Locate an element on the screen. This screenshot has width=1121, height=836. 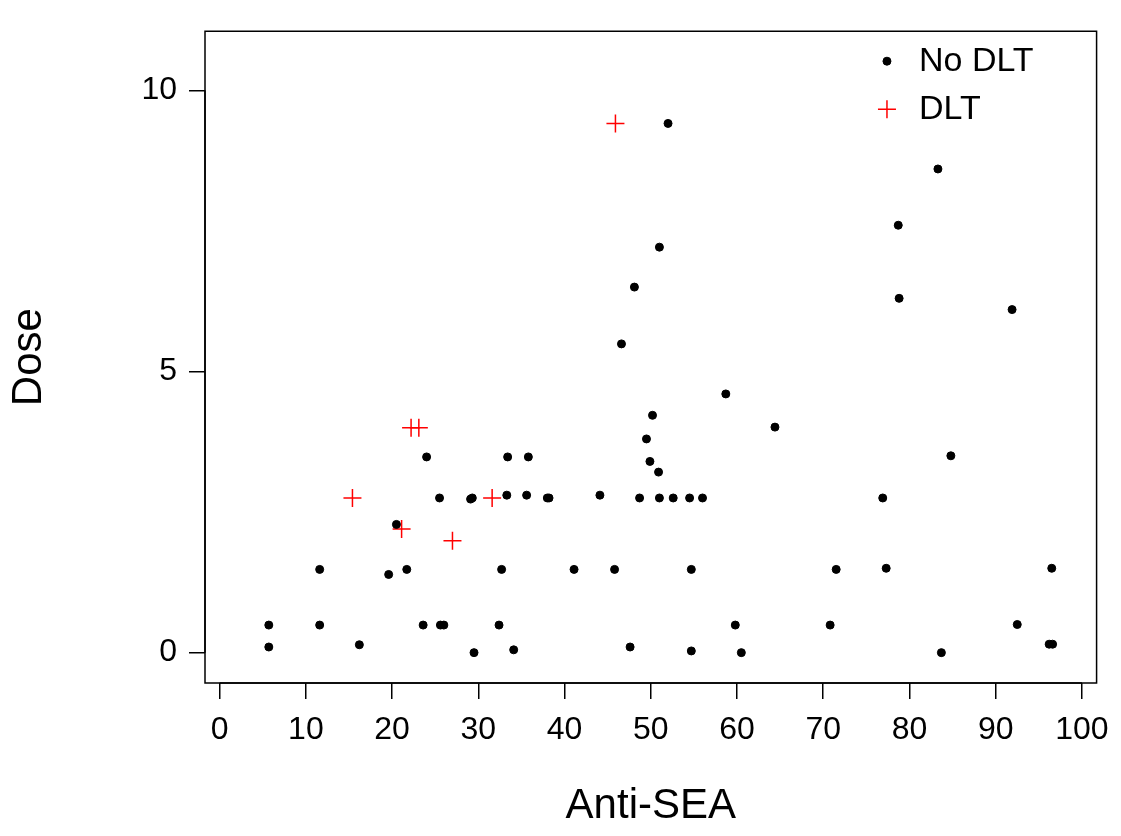
x-tick-label: 80 is located at coordinates (909, 728).